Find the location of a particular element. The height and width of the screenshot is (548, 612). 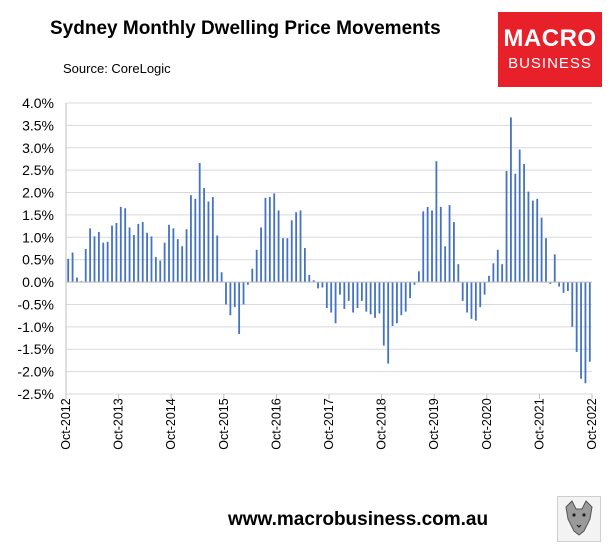

logo-line-1: MACRO is located at coordinates (550, 38).